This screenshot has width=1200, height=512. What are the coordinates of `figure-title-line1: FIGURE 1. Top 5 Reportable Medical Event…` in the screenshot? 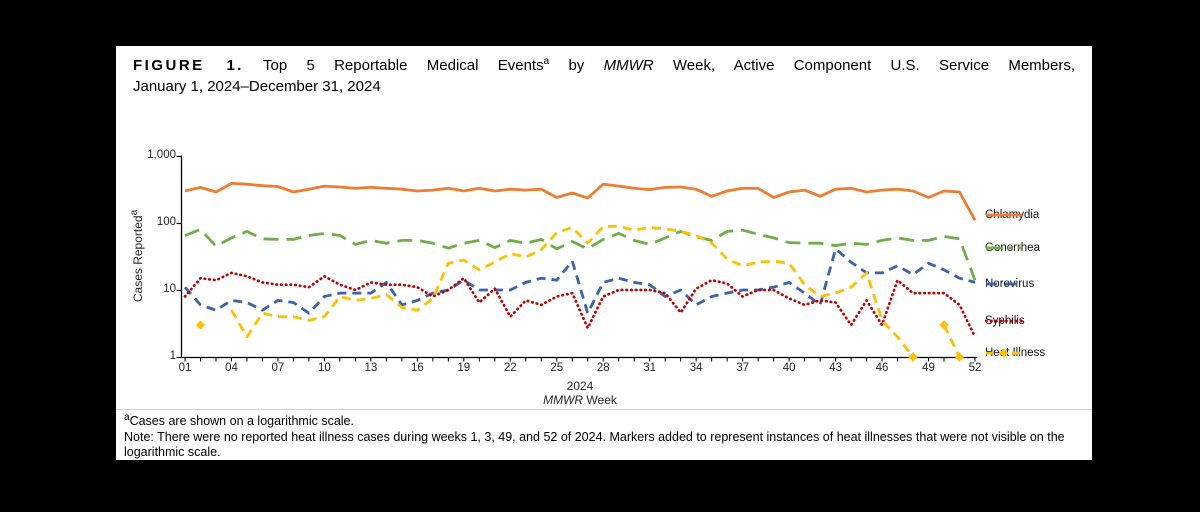 It's located at (604, 65).